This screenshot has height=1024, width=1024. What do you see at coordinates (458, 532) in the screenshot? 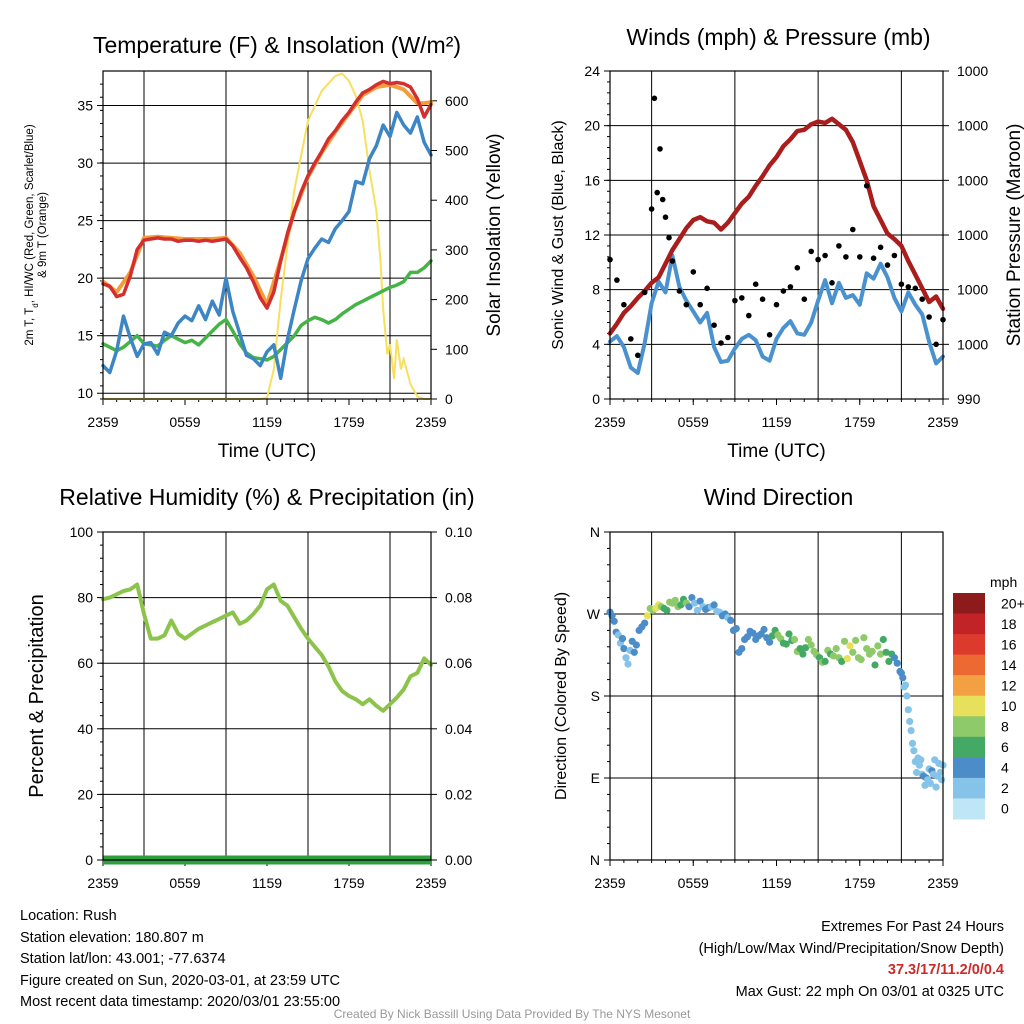
I see `rh-y2tick-label: 0.10` at bounding box center [458, 532].